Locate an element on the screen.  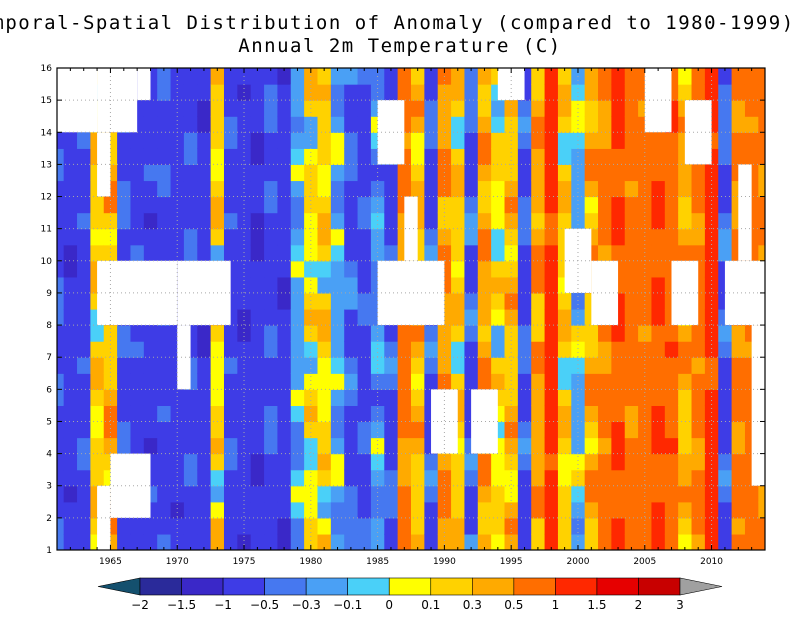
legend-swatch is located at coordinates (285, 586).